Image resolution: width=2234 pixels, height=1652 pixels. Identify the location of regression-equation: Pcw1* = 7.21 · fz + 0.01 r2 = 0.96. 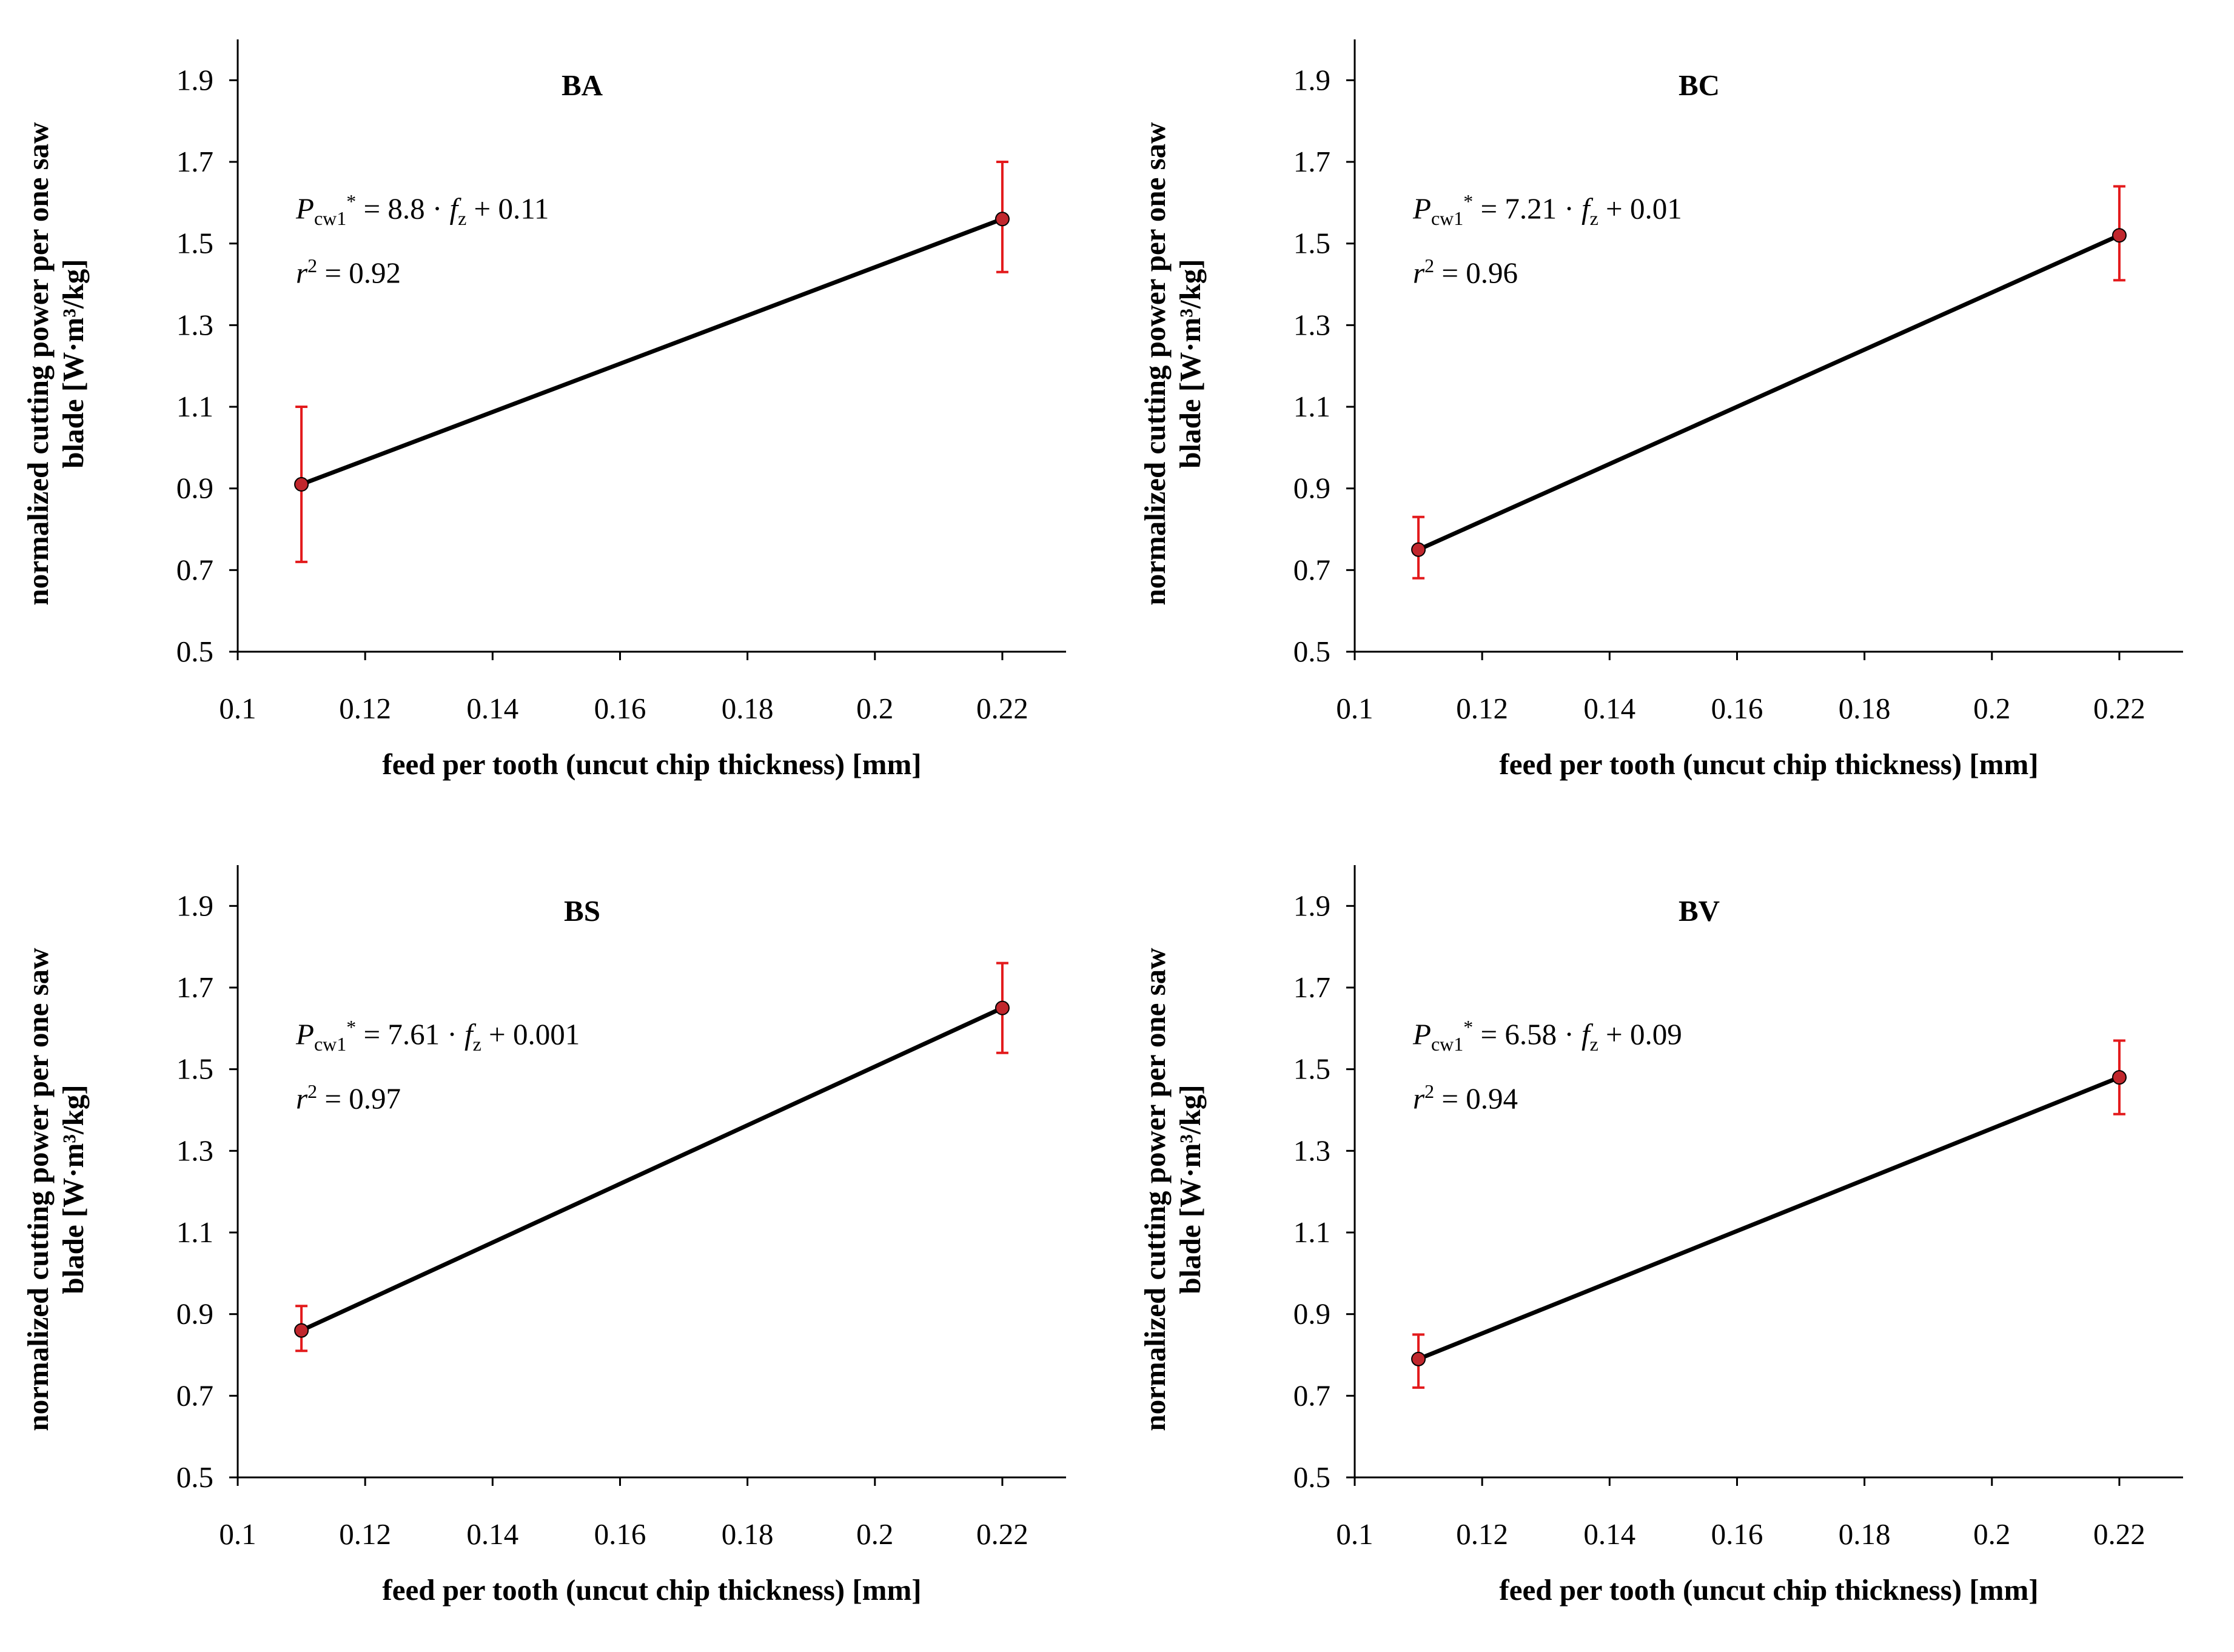
(1547, 240).